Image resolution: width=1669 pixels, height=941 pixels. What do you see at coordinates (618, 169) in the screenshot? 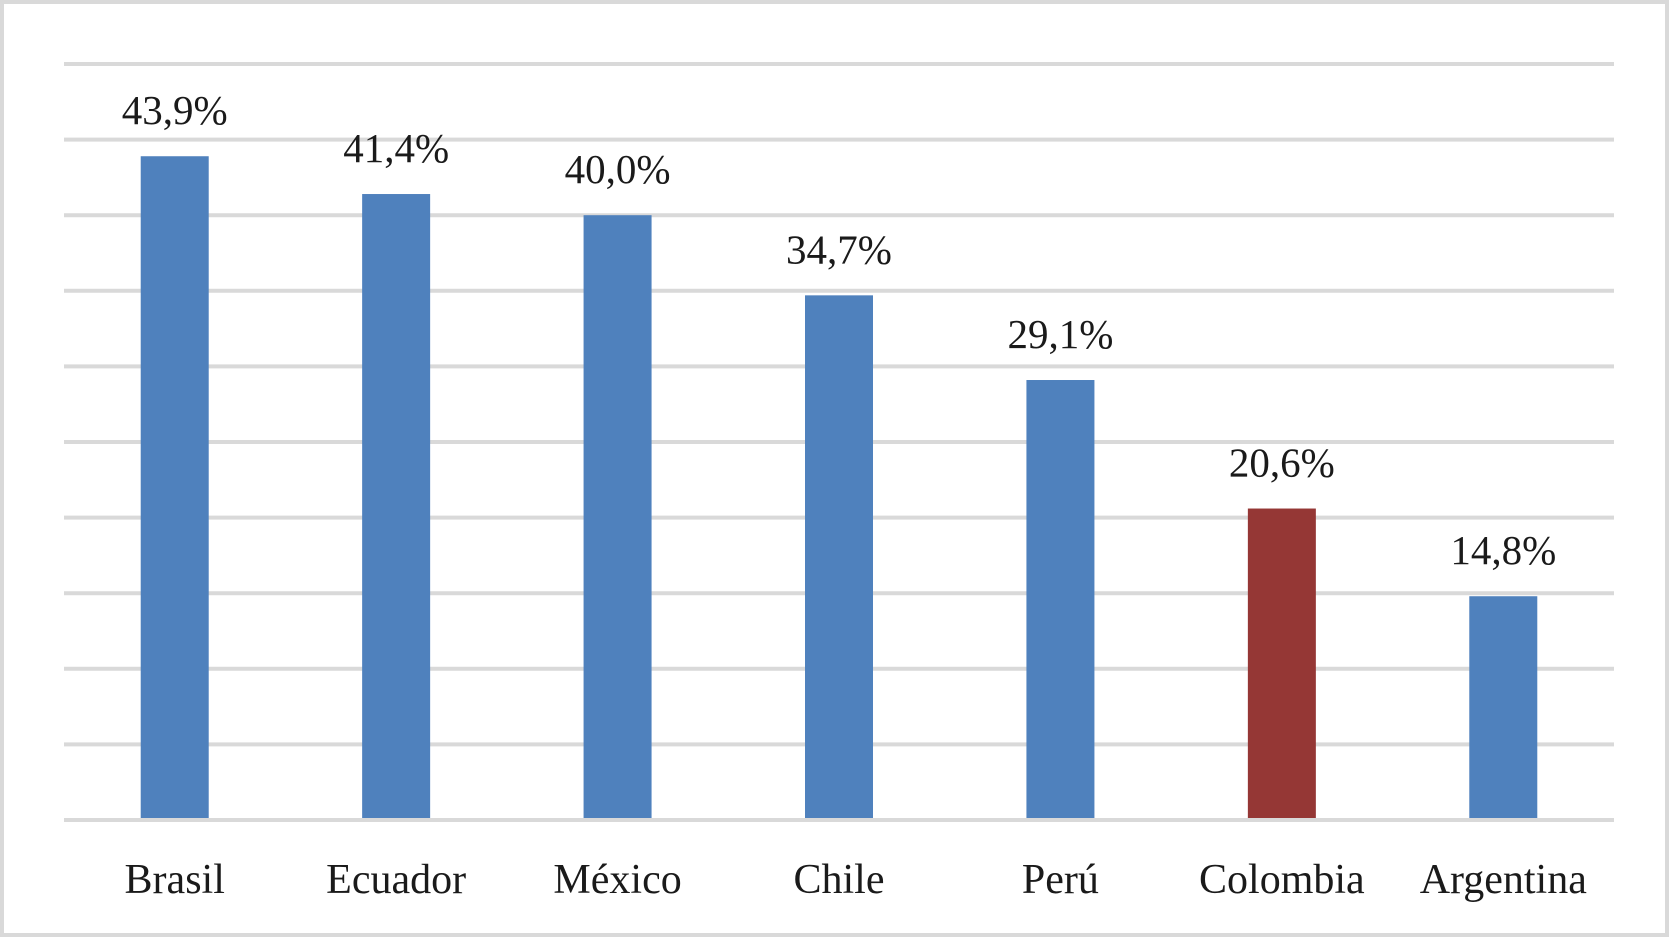
I see `data-label: 40,0%` at bounding box center [618, 169].